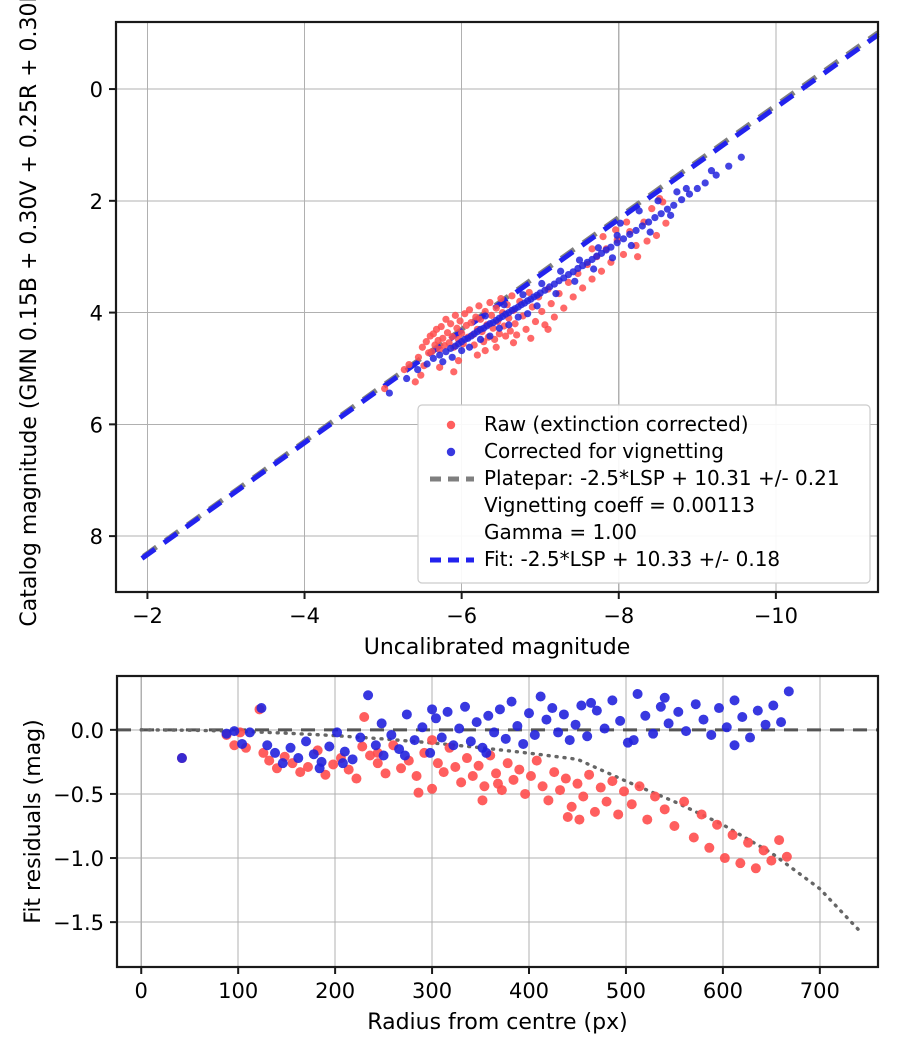 The height and width of the screenshot is (1050, 900). I want to click on y-tick-label: 4, so click(96, 314).